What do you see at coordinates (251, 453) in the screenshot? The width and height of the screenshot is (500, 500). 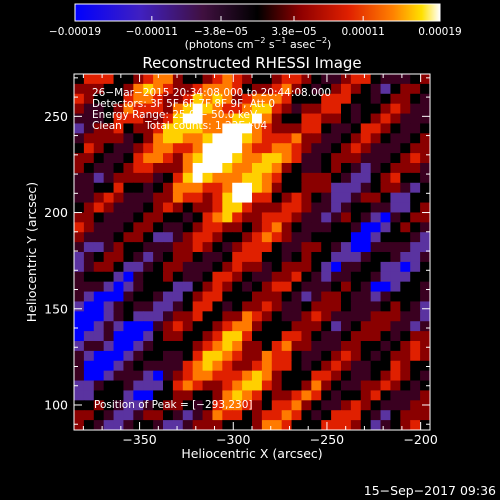 I see `x-axis-label: Heliocentric X (arcsec)` at bounding box center [251, 453].